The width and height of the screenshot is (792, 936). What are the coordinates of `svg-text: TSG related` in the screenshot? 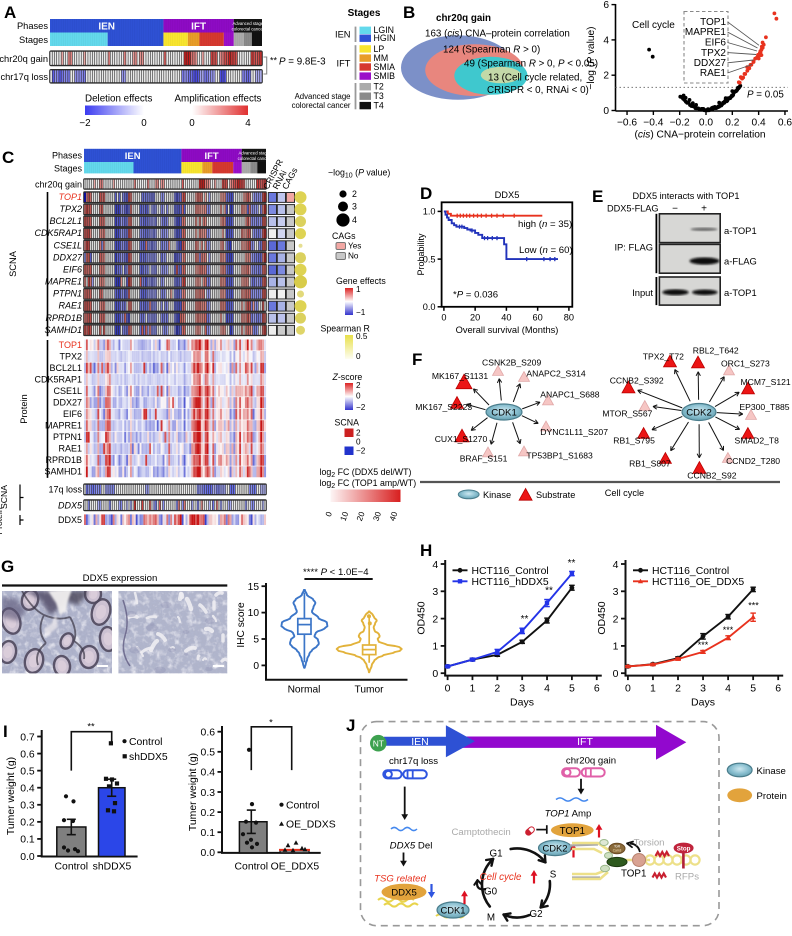 It's located at (400, 879).